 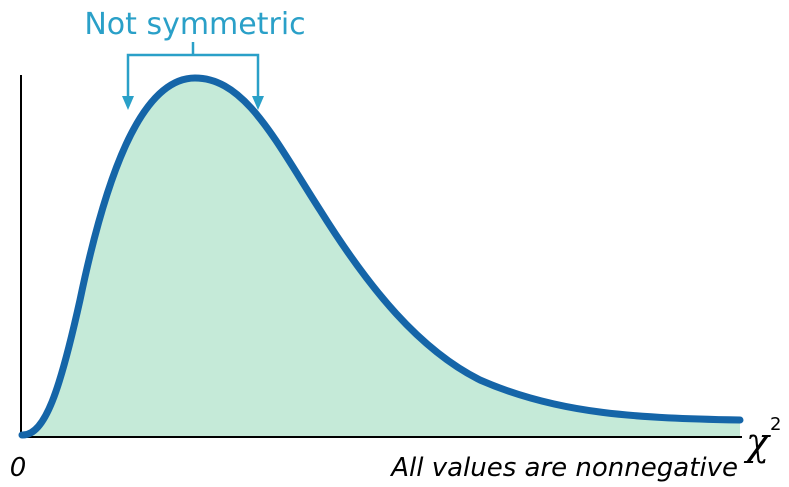 I want to click on axis-symbol: χ, so click(x=757, y=442).